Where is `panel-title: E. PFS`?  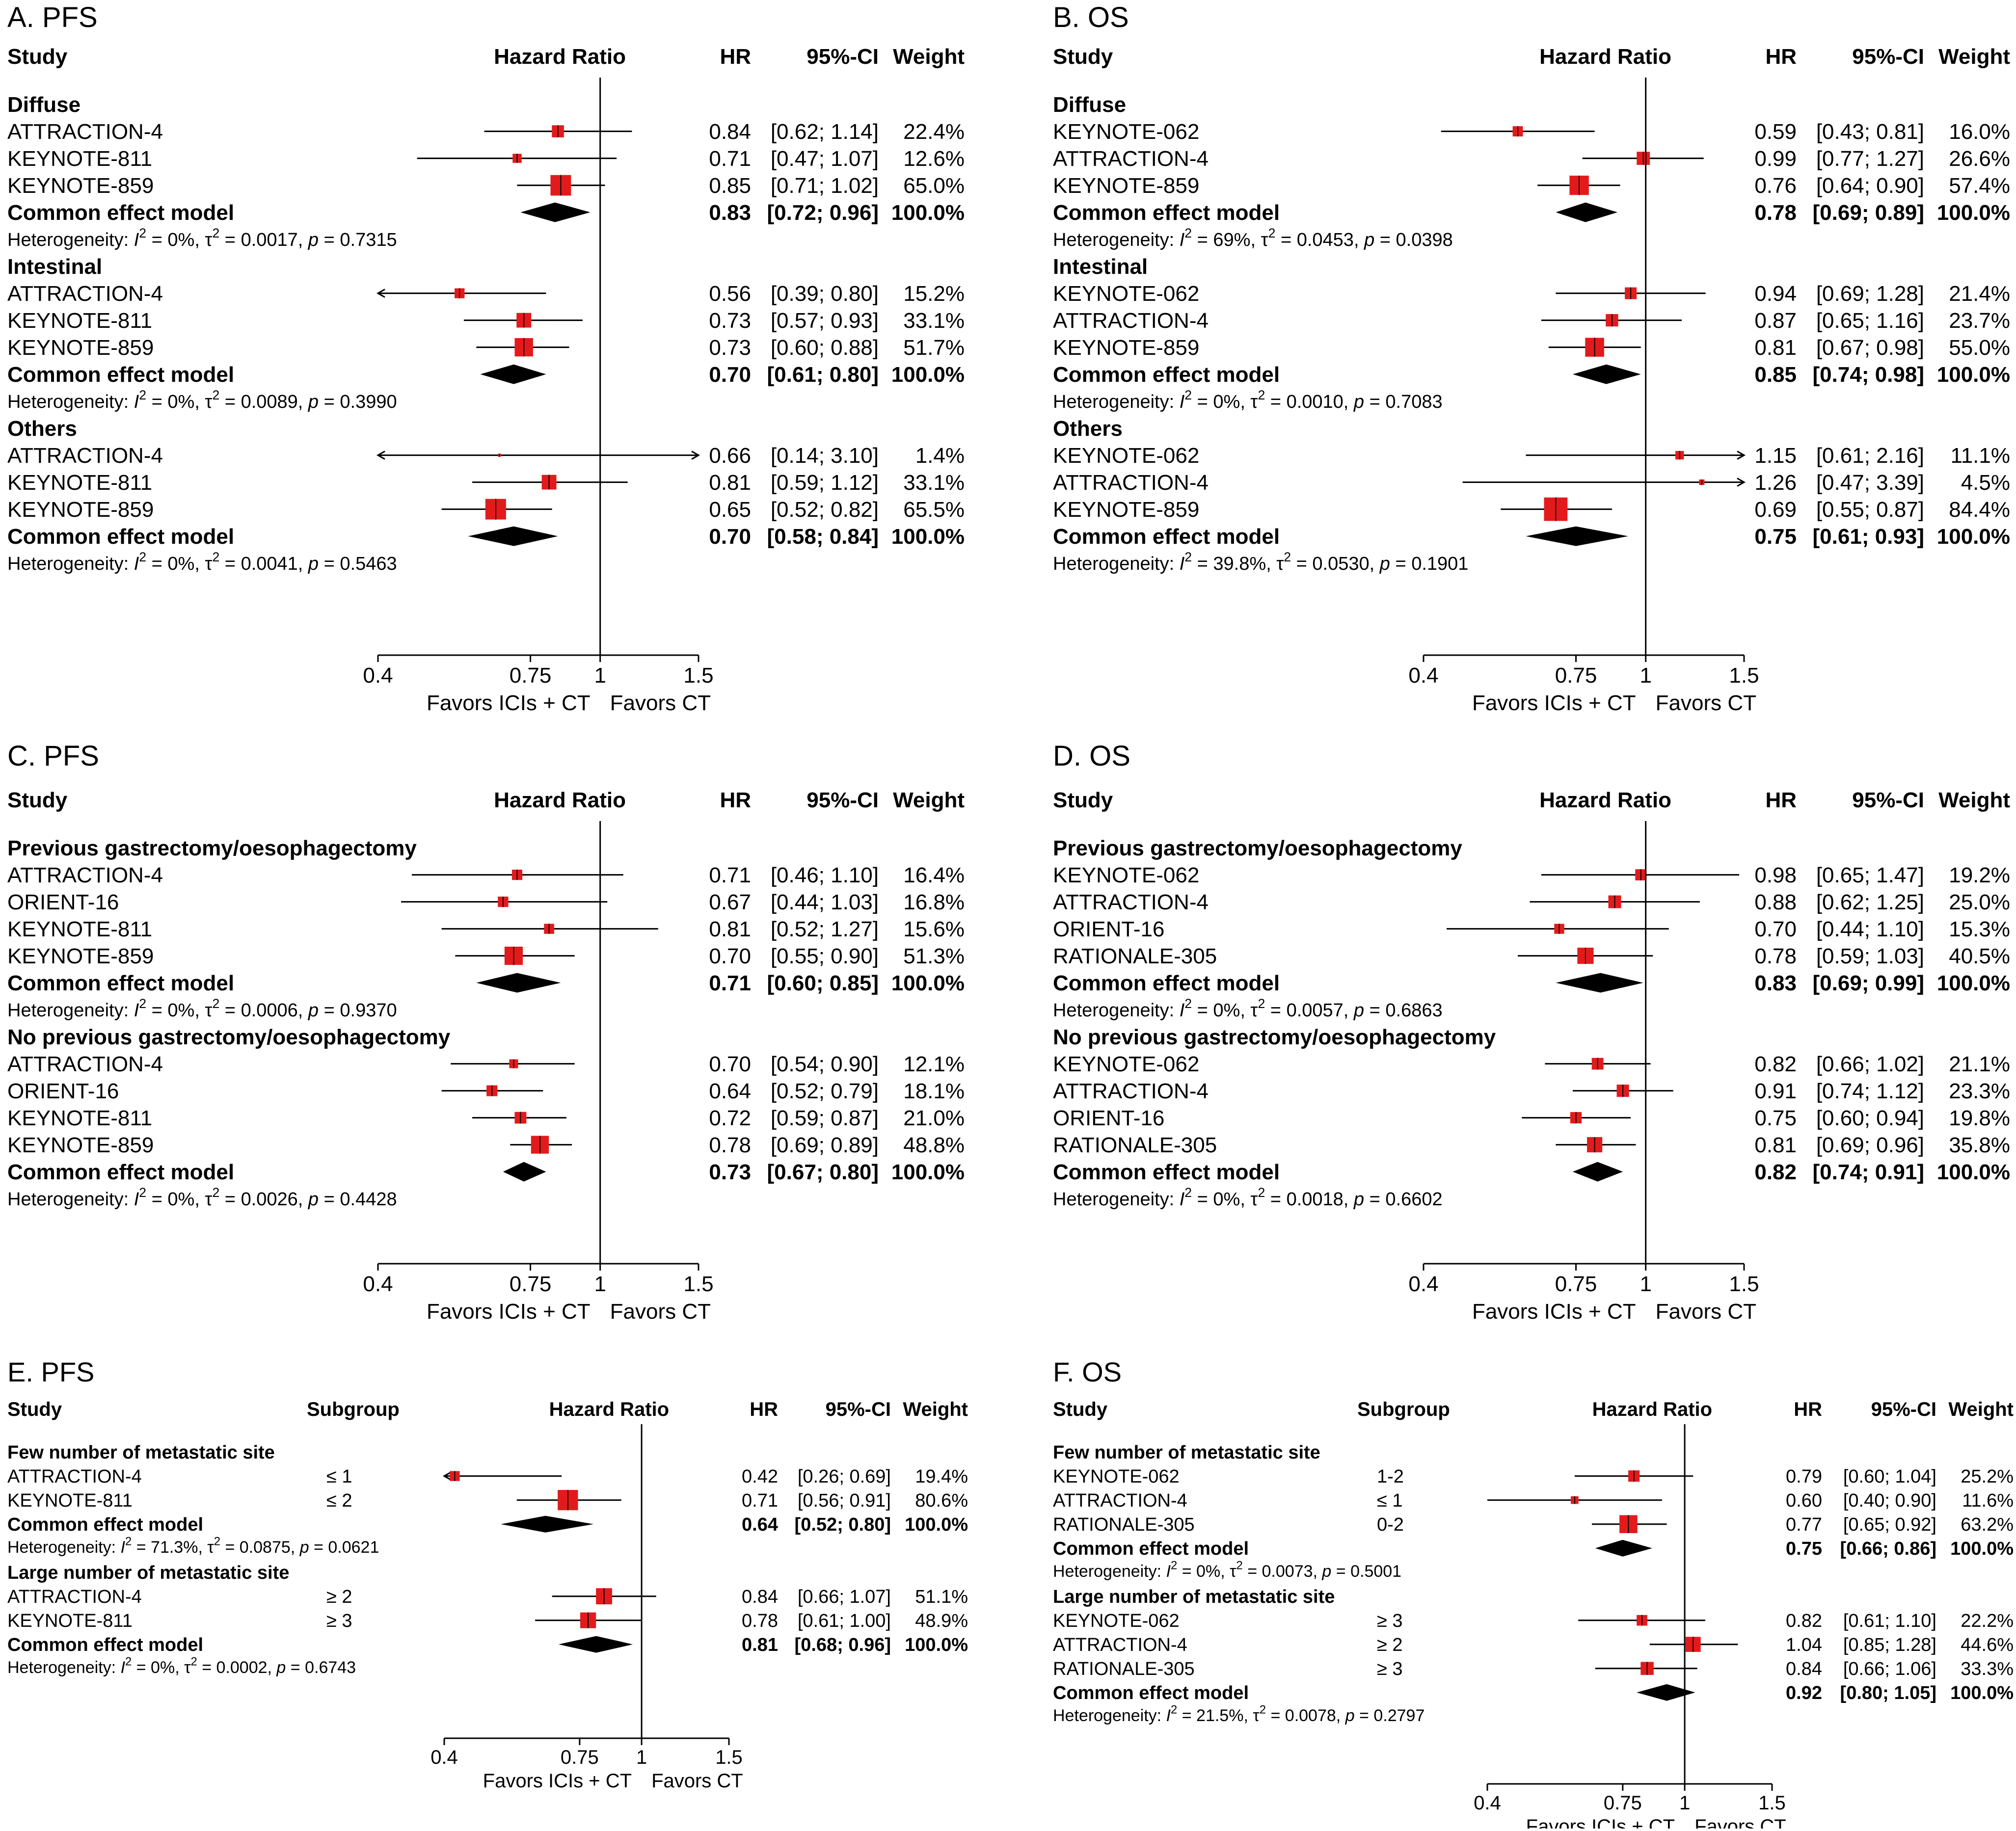 panel-title: E. PFS is located at coordinates (50, 1372).